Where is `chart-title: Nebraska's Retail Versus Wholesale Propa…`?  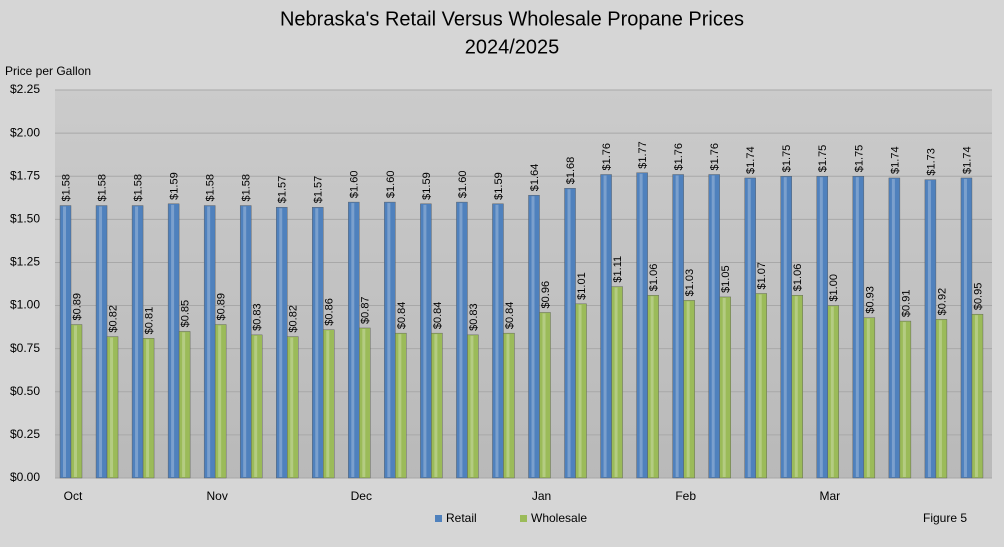 chart-title: Nebraska's Retail Versus Wholesale Propa… is located at coordinates (512, 19).